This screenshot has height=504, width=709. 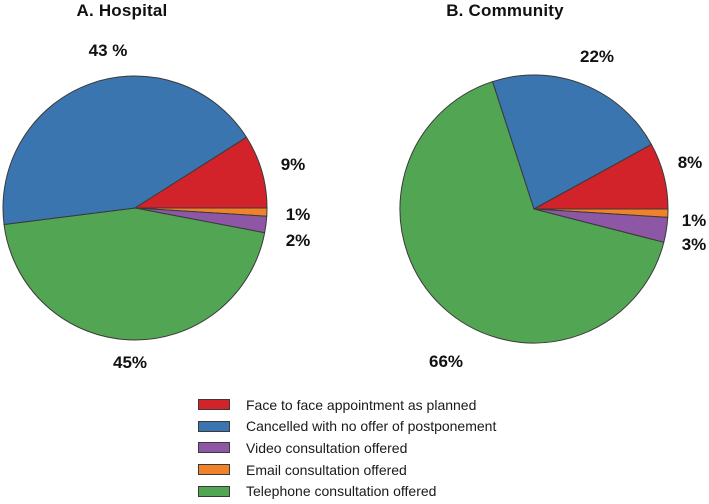 What do you see at coordinates (327, 447) in the screenshot?
I see `legend-label: Video consultation offered` at bounding box center [327, 447].